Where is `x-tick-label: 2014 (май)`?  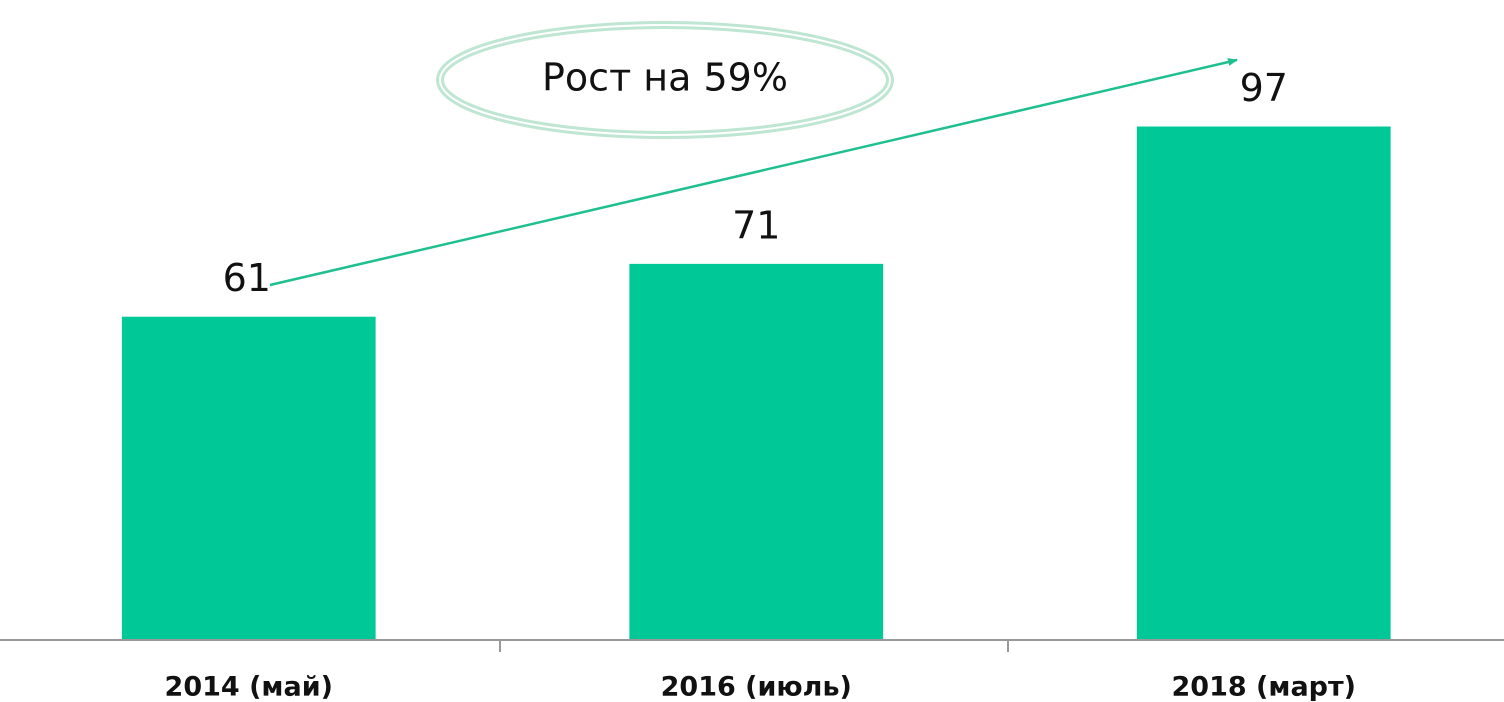 x-tick-label: 2014 (май) is located at coordinates (249, 687).